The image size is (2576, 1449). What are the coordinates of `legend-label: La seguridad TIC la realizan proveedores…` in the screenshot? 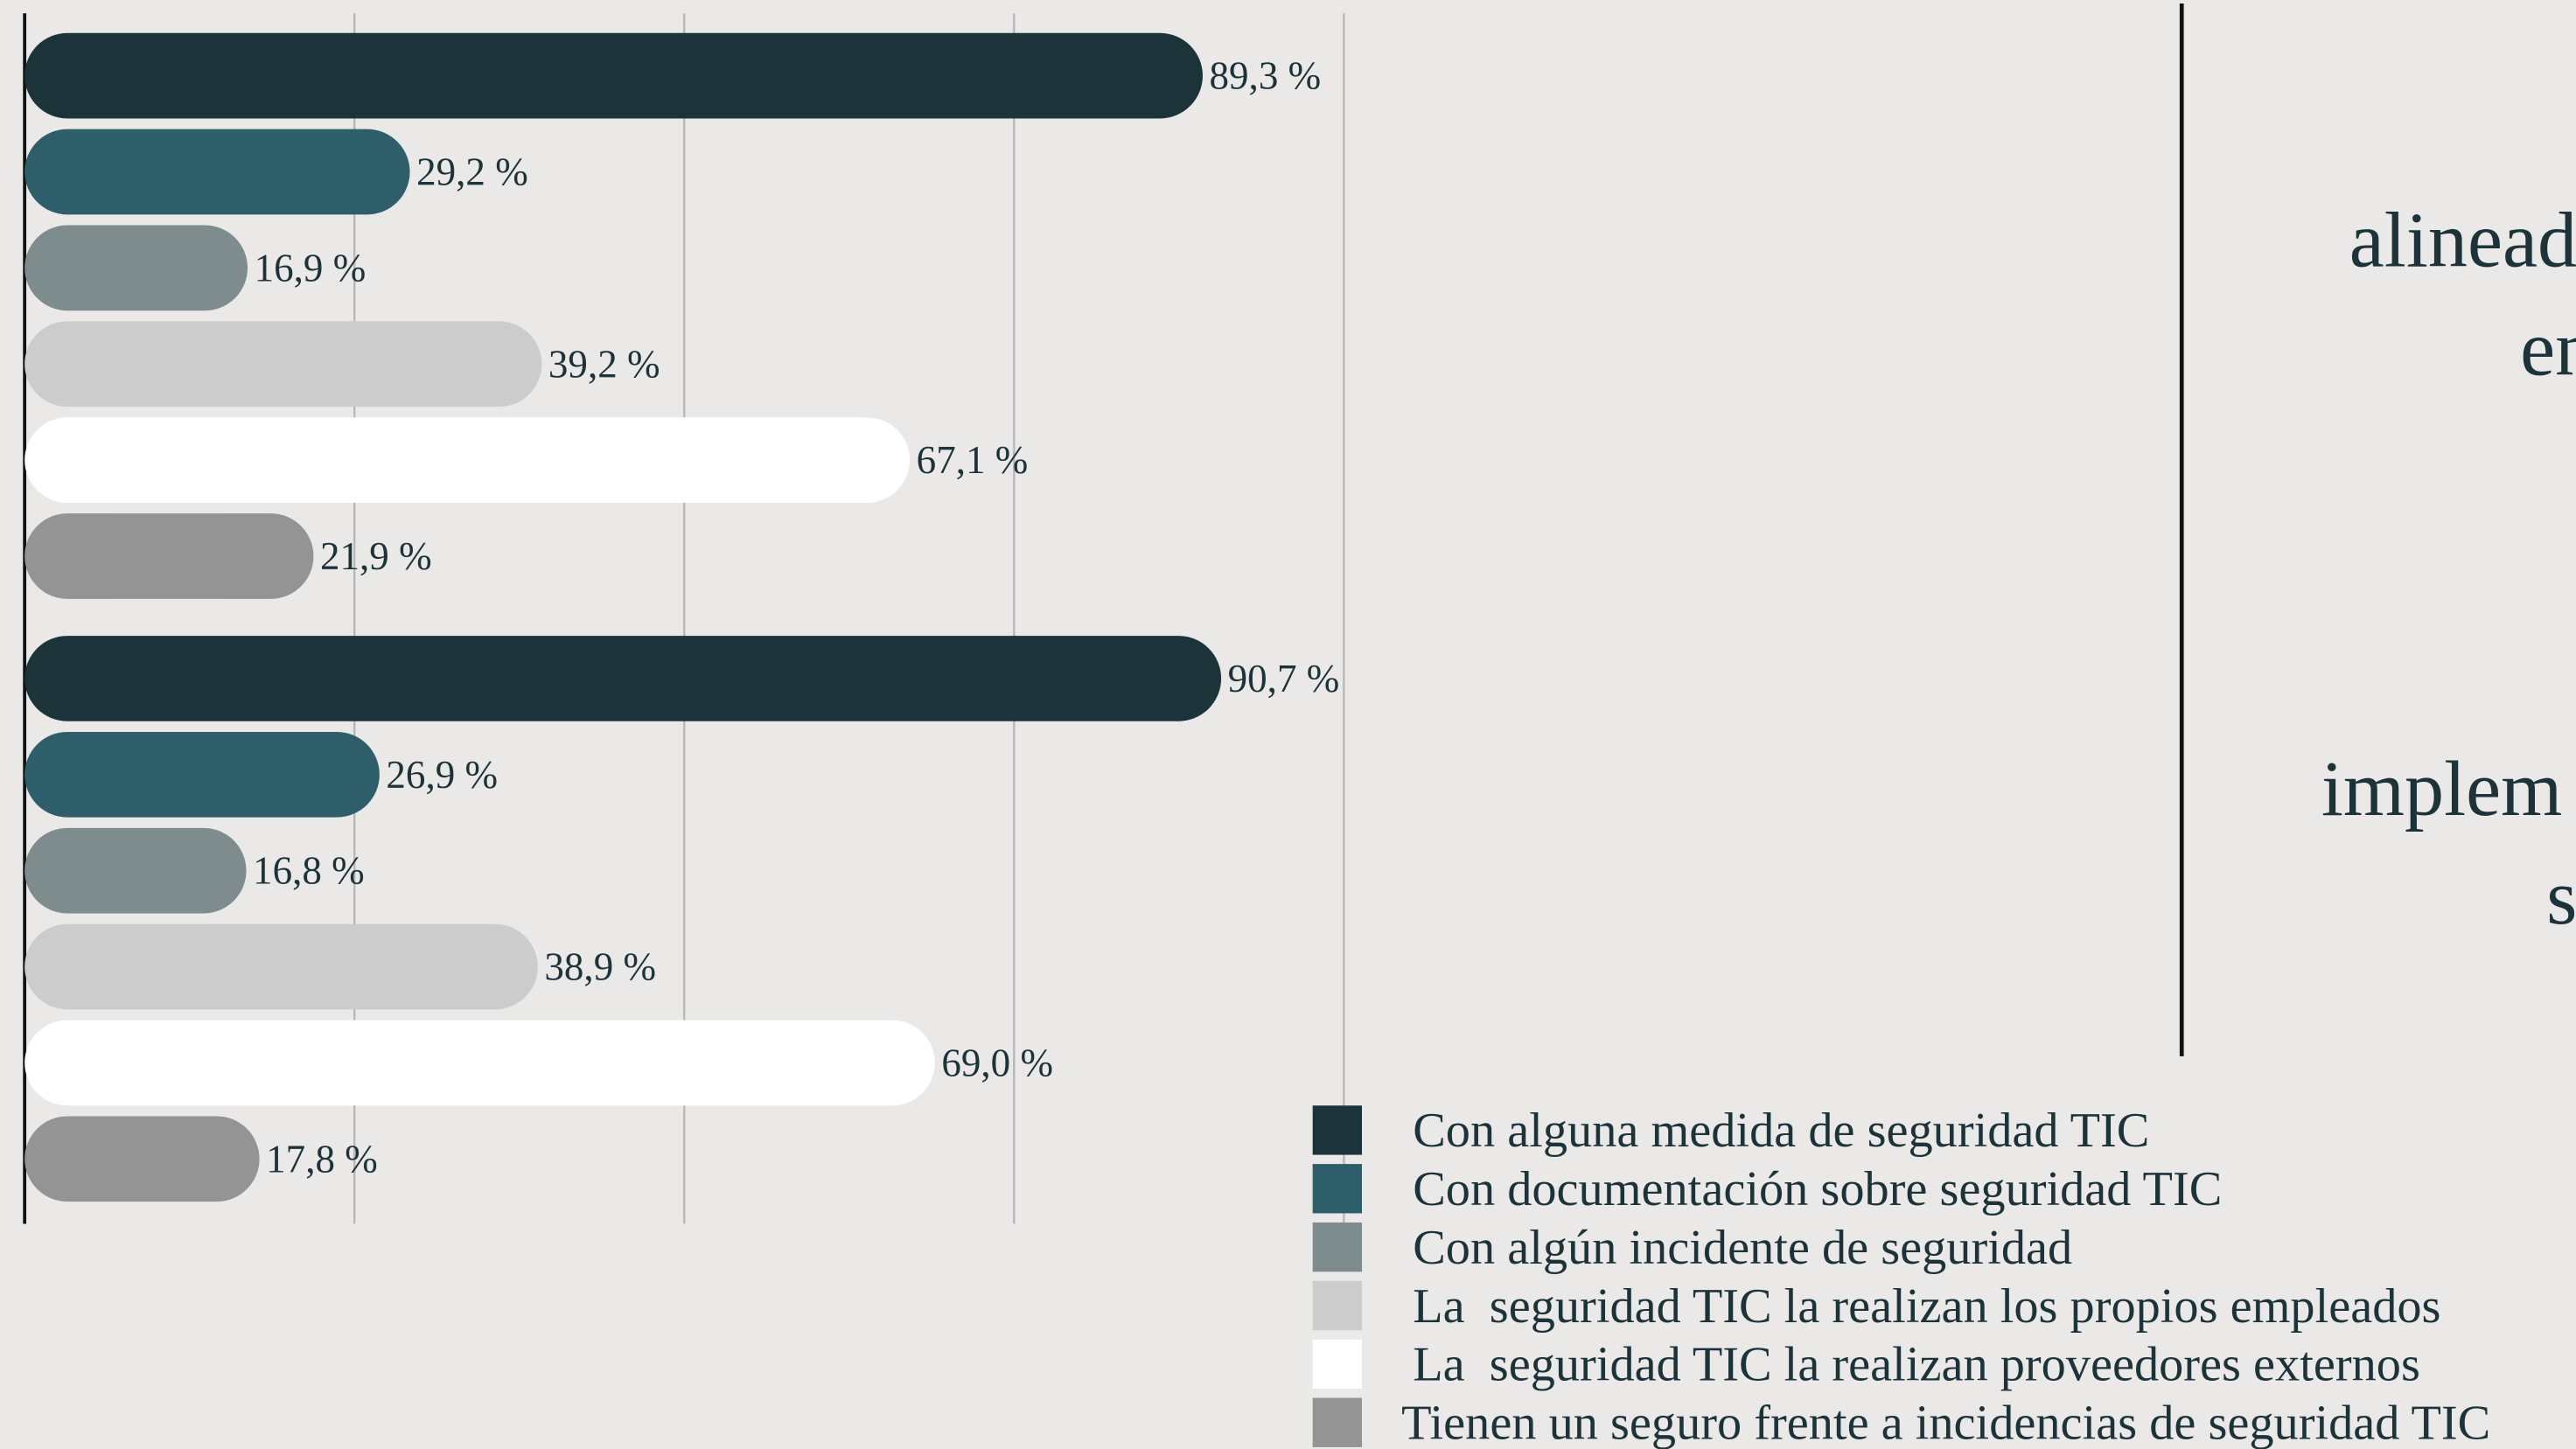 It's located at (1916, 1365).